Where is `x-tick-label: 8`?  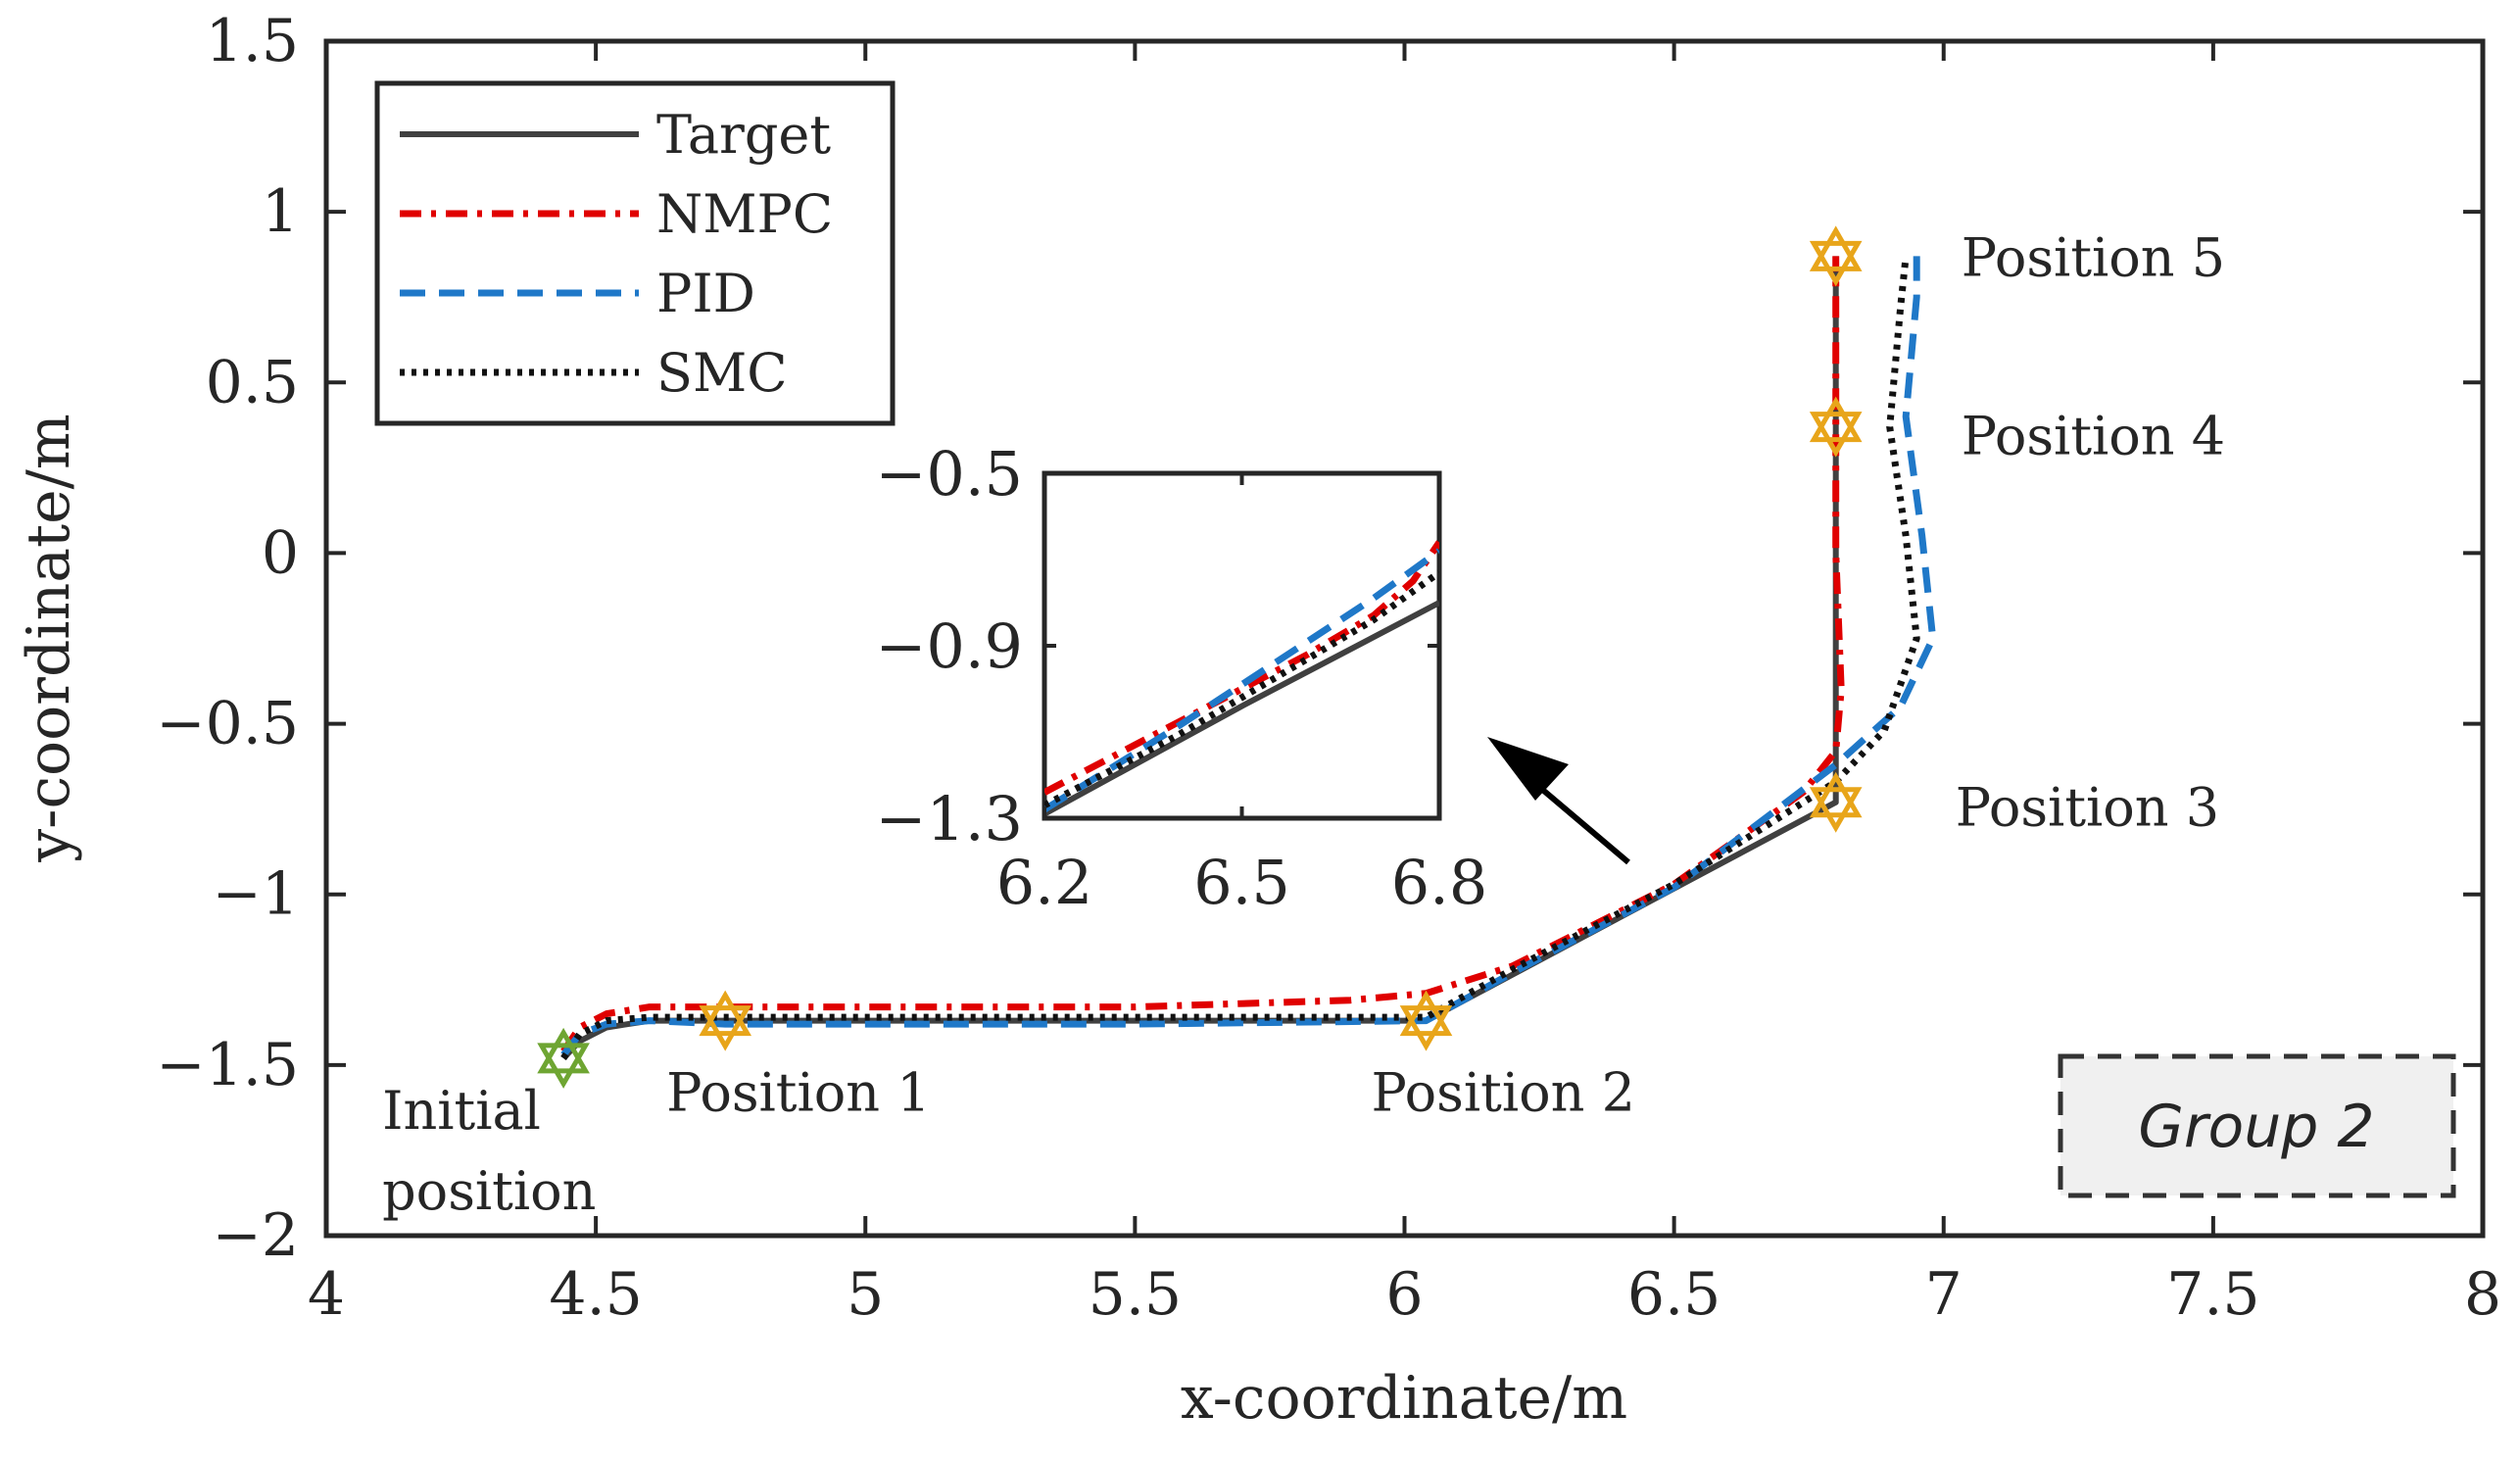 x-tick-label: 8 is located at coordinates (2482, 1294).